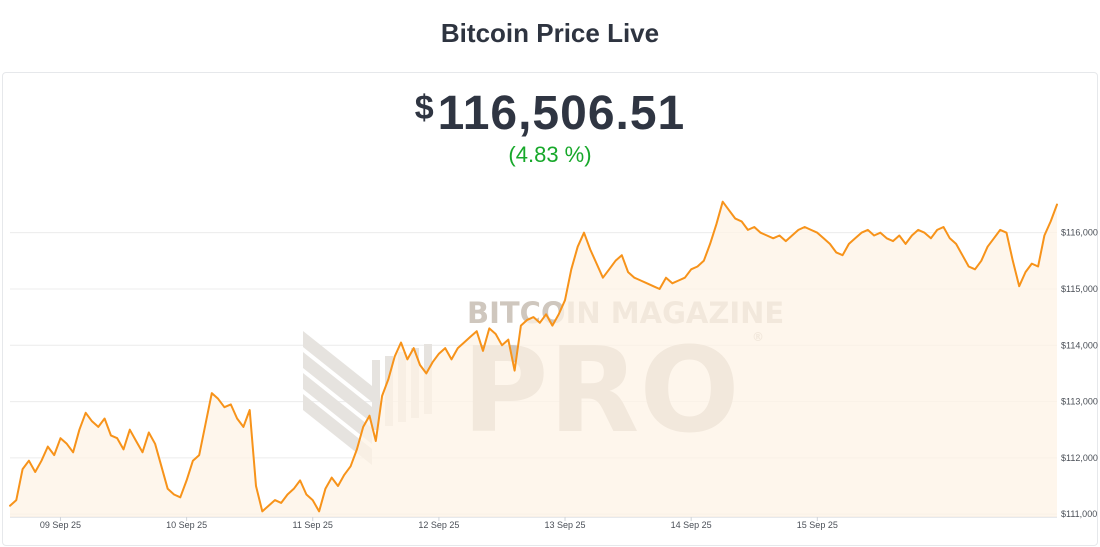  Describe the element at coordinates (1079, 458) in the screenshot. I see `y-tick-label: $112,000` at that location.